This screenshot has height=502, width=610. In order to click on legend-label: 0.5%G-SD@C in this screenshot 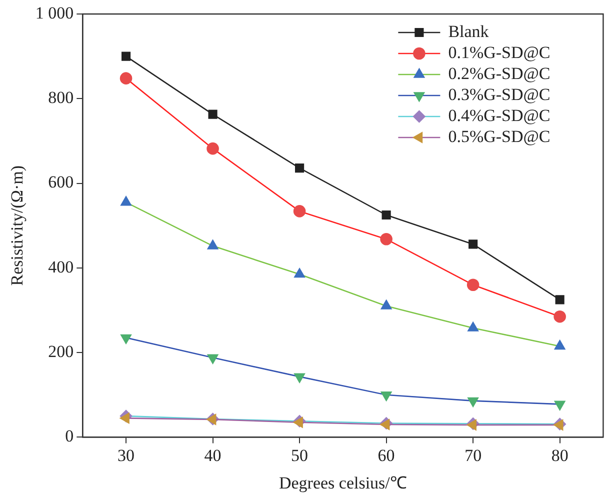, I will do `click(499, 136)`.